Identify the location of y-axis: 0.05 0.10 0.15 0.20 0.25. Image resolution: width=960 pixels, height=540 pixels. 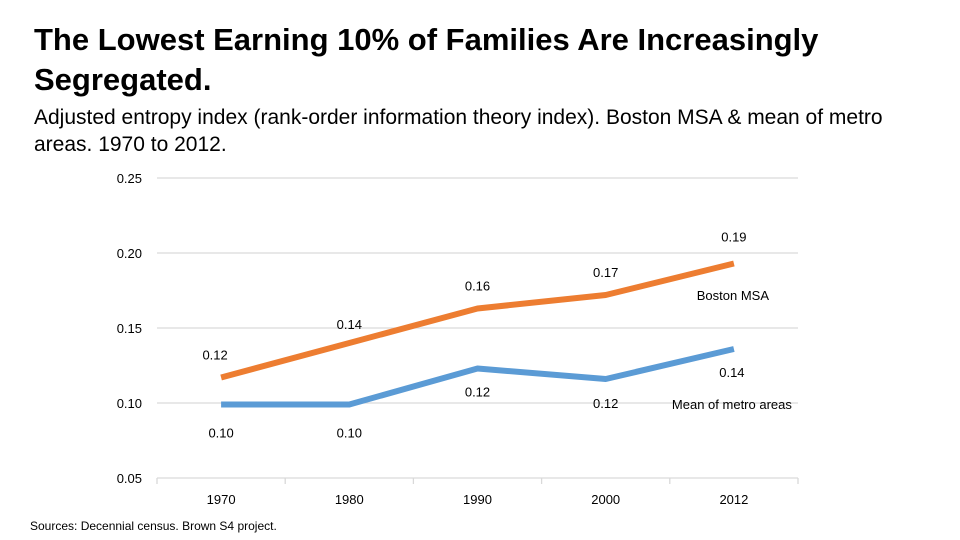
(129, 328).